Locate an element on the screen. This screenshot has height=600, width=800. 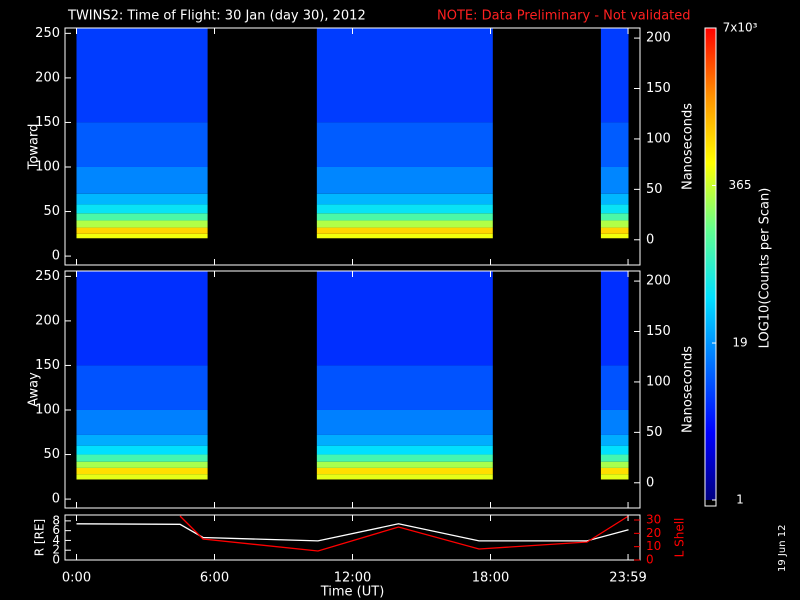
y-axis-label: R [RE] is located at coordinates (40, 537).